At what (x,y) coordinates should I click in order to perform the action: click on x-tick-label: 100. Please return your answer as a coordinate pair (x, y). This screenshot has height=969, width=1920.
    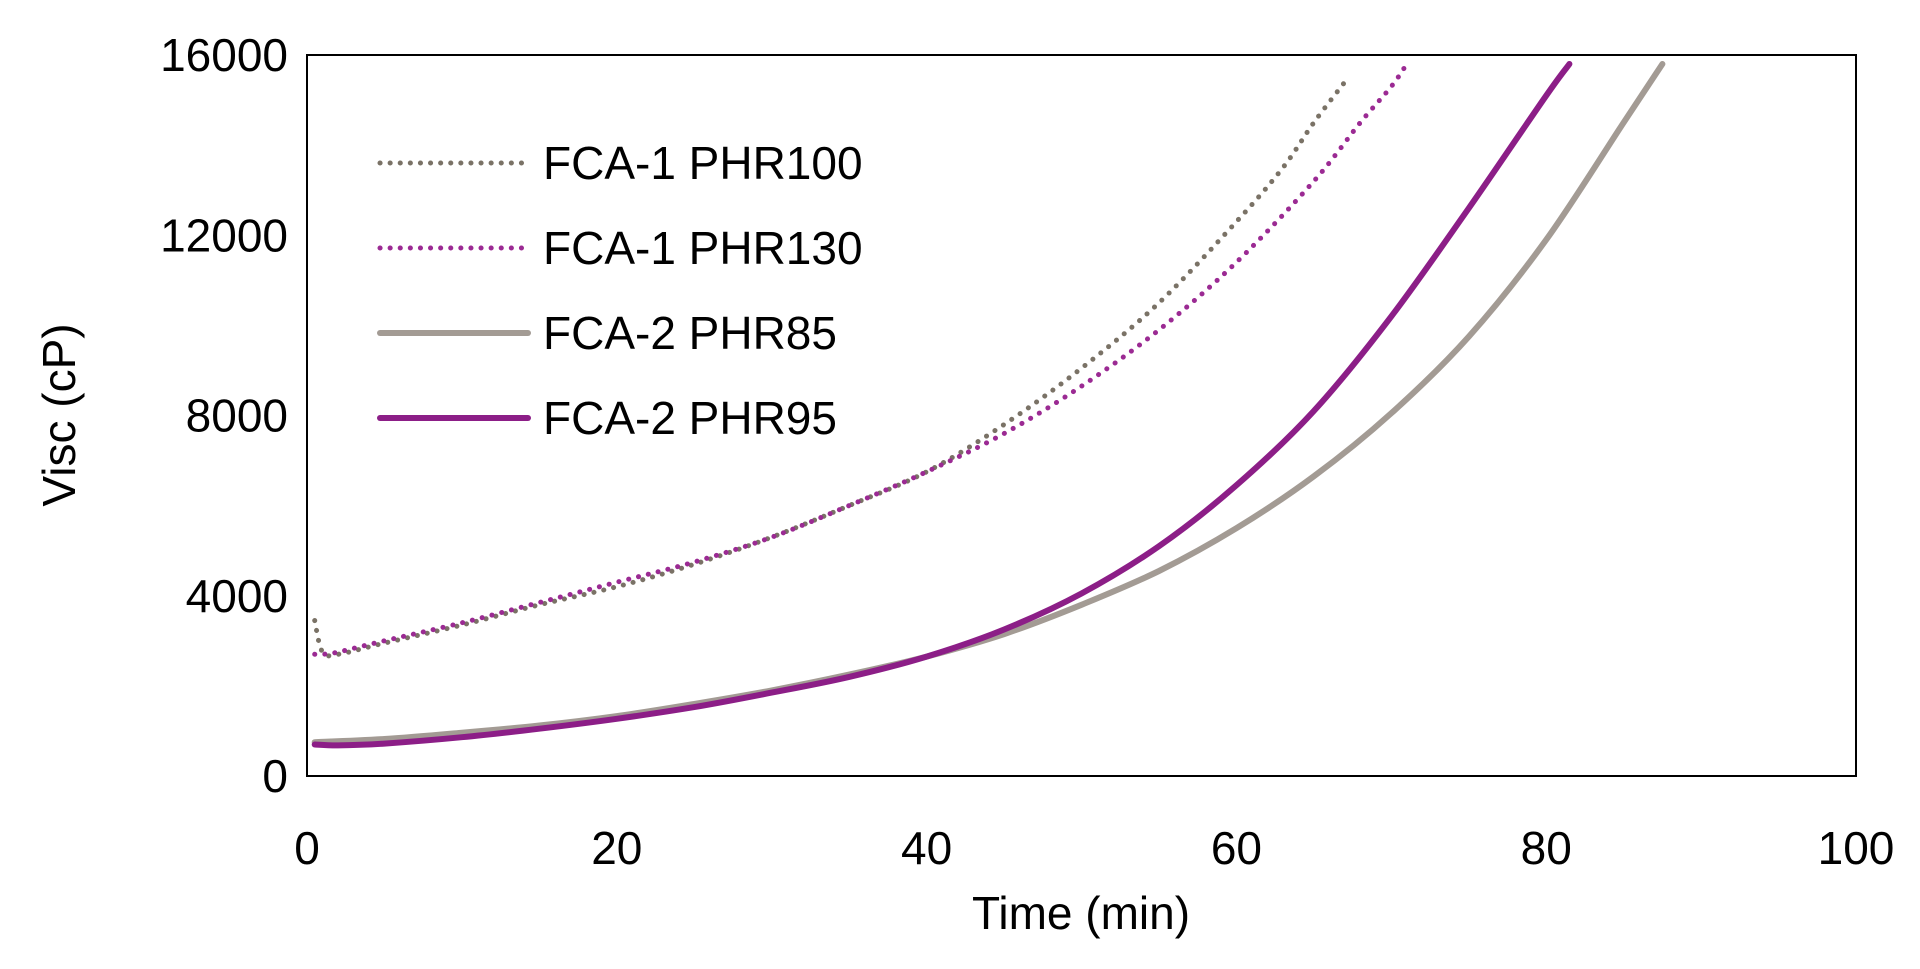
    Looking at the image, I should click on (1856, 848).